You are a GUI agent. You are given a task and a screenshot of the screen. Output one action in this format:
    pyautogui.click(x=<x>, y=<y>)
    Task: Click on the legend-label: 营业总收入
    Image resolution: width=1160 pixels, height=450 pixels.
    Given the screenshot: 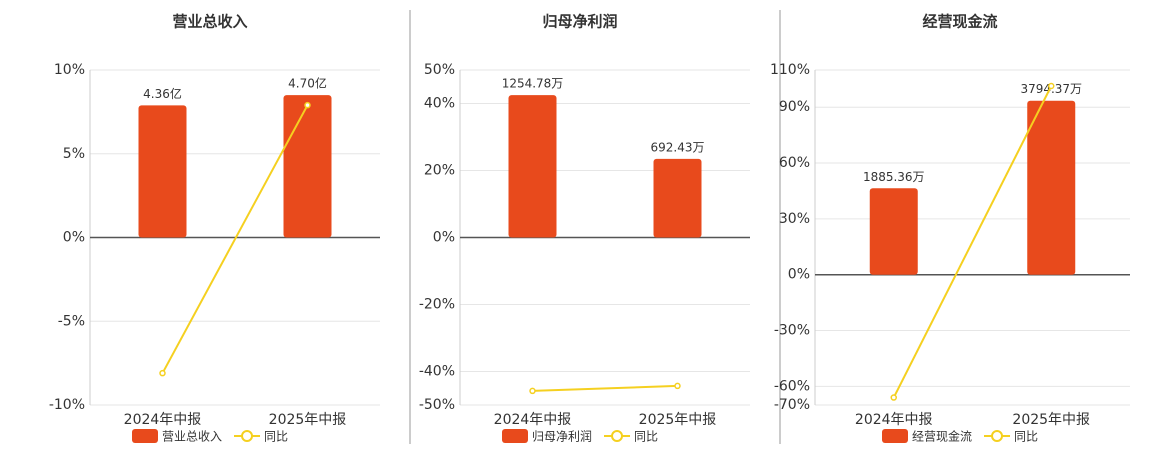 What is the action you would take?
    pyautogui.click(x=192, y=437)
    